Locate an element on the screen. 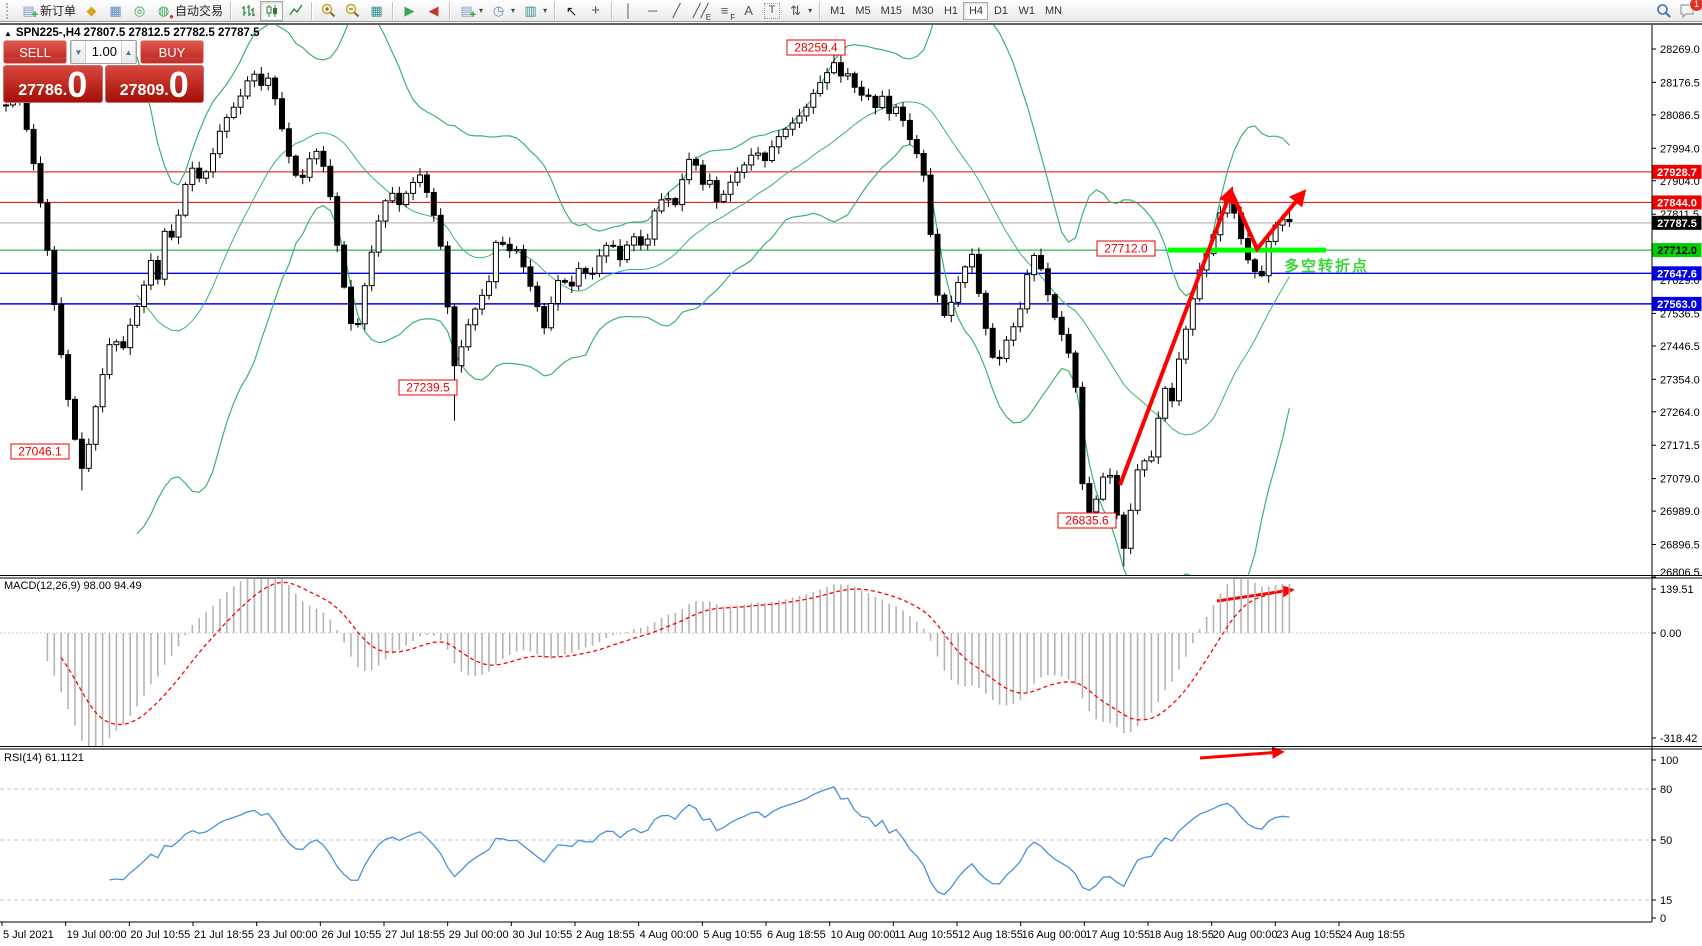 This screenshot has width=1702, height=946. chat-button: 1 is located at coordinates (1689, 10).